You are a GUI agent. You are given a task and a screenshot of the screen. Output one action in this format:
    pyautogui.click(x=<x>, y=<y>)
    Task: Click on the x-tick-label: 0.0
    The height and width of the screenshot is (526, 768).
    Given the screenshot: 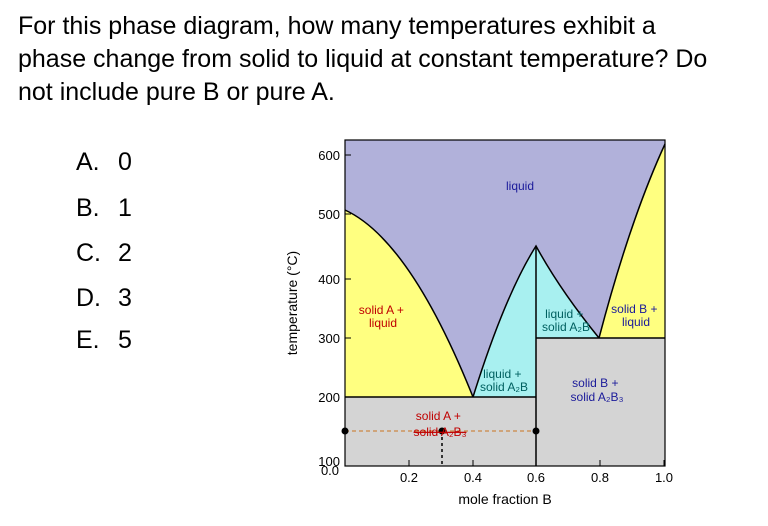 What is the action you would take?
    pyautogui.click(x=330, y=470)
    